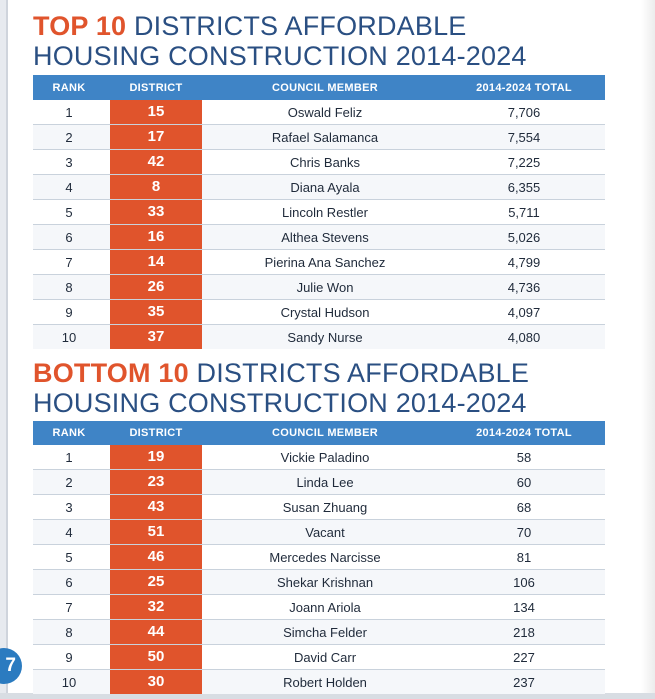  Describe the element at coordinates (325, 137) in the screenshot. I see `council-member-cell: Rafael Salamanca` at that location.